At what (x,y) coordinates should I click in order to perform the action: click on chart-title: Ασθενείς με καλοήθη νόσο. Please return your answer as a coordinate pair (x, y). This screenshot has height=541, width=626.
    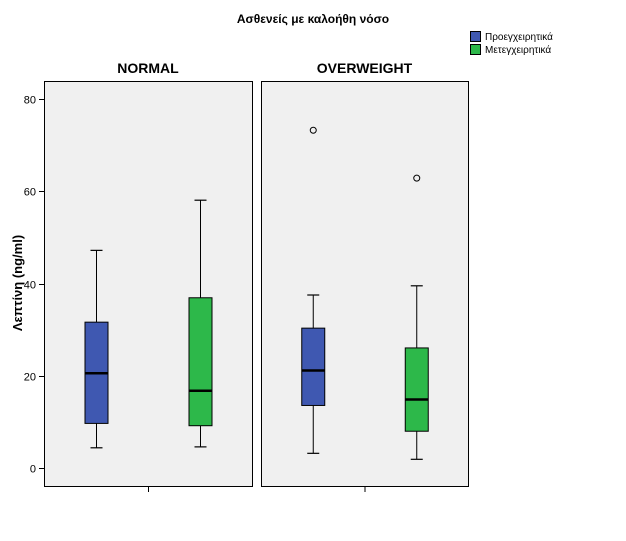
    Looking at the image, I should click on (313, 19).